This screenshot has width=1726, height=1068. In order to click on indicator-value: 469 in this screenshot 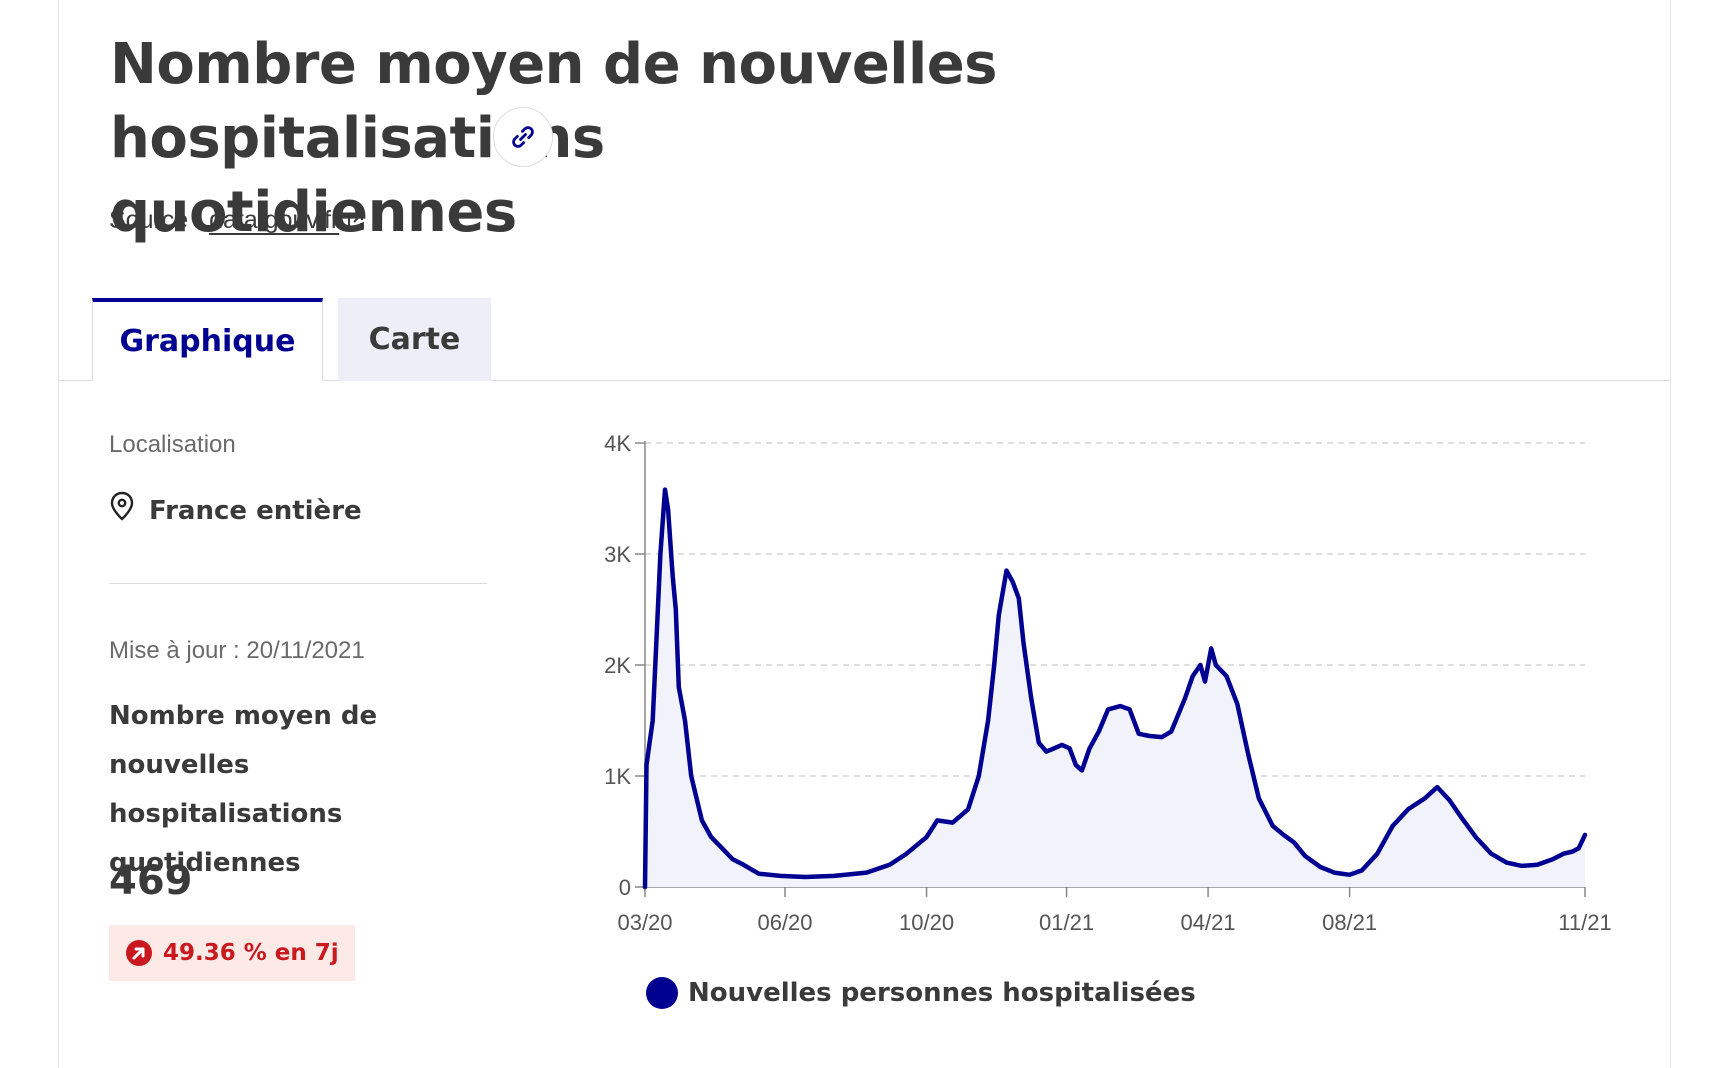, I will do `click(151, 881)`.